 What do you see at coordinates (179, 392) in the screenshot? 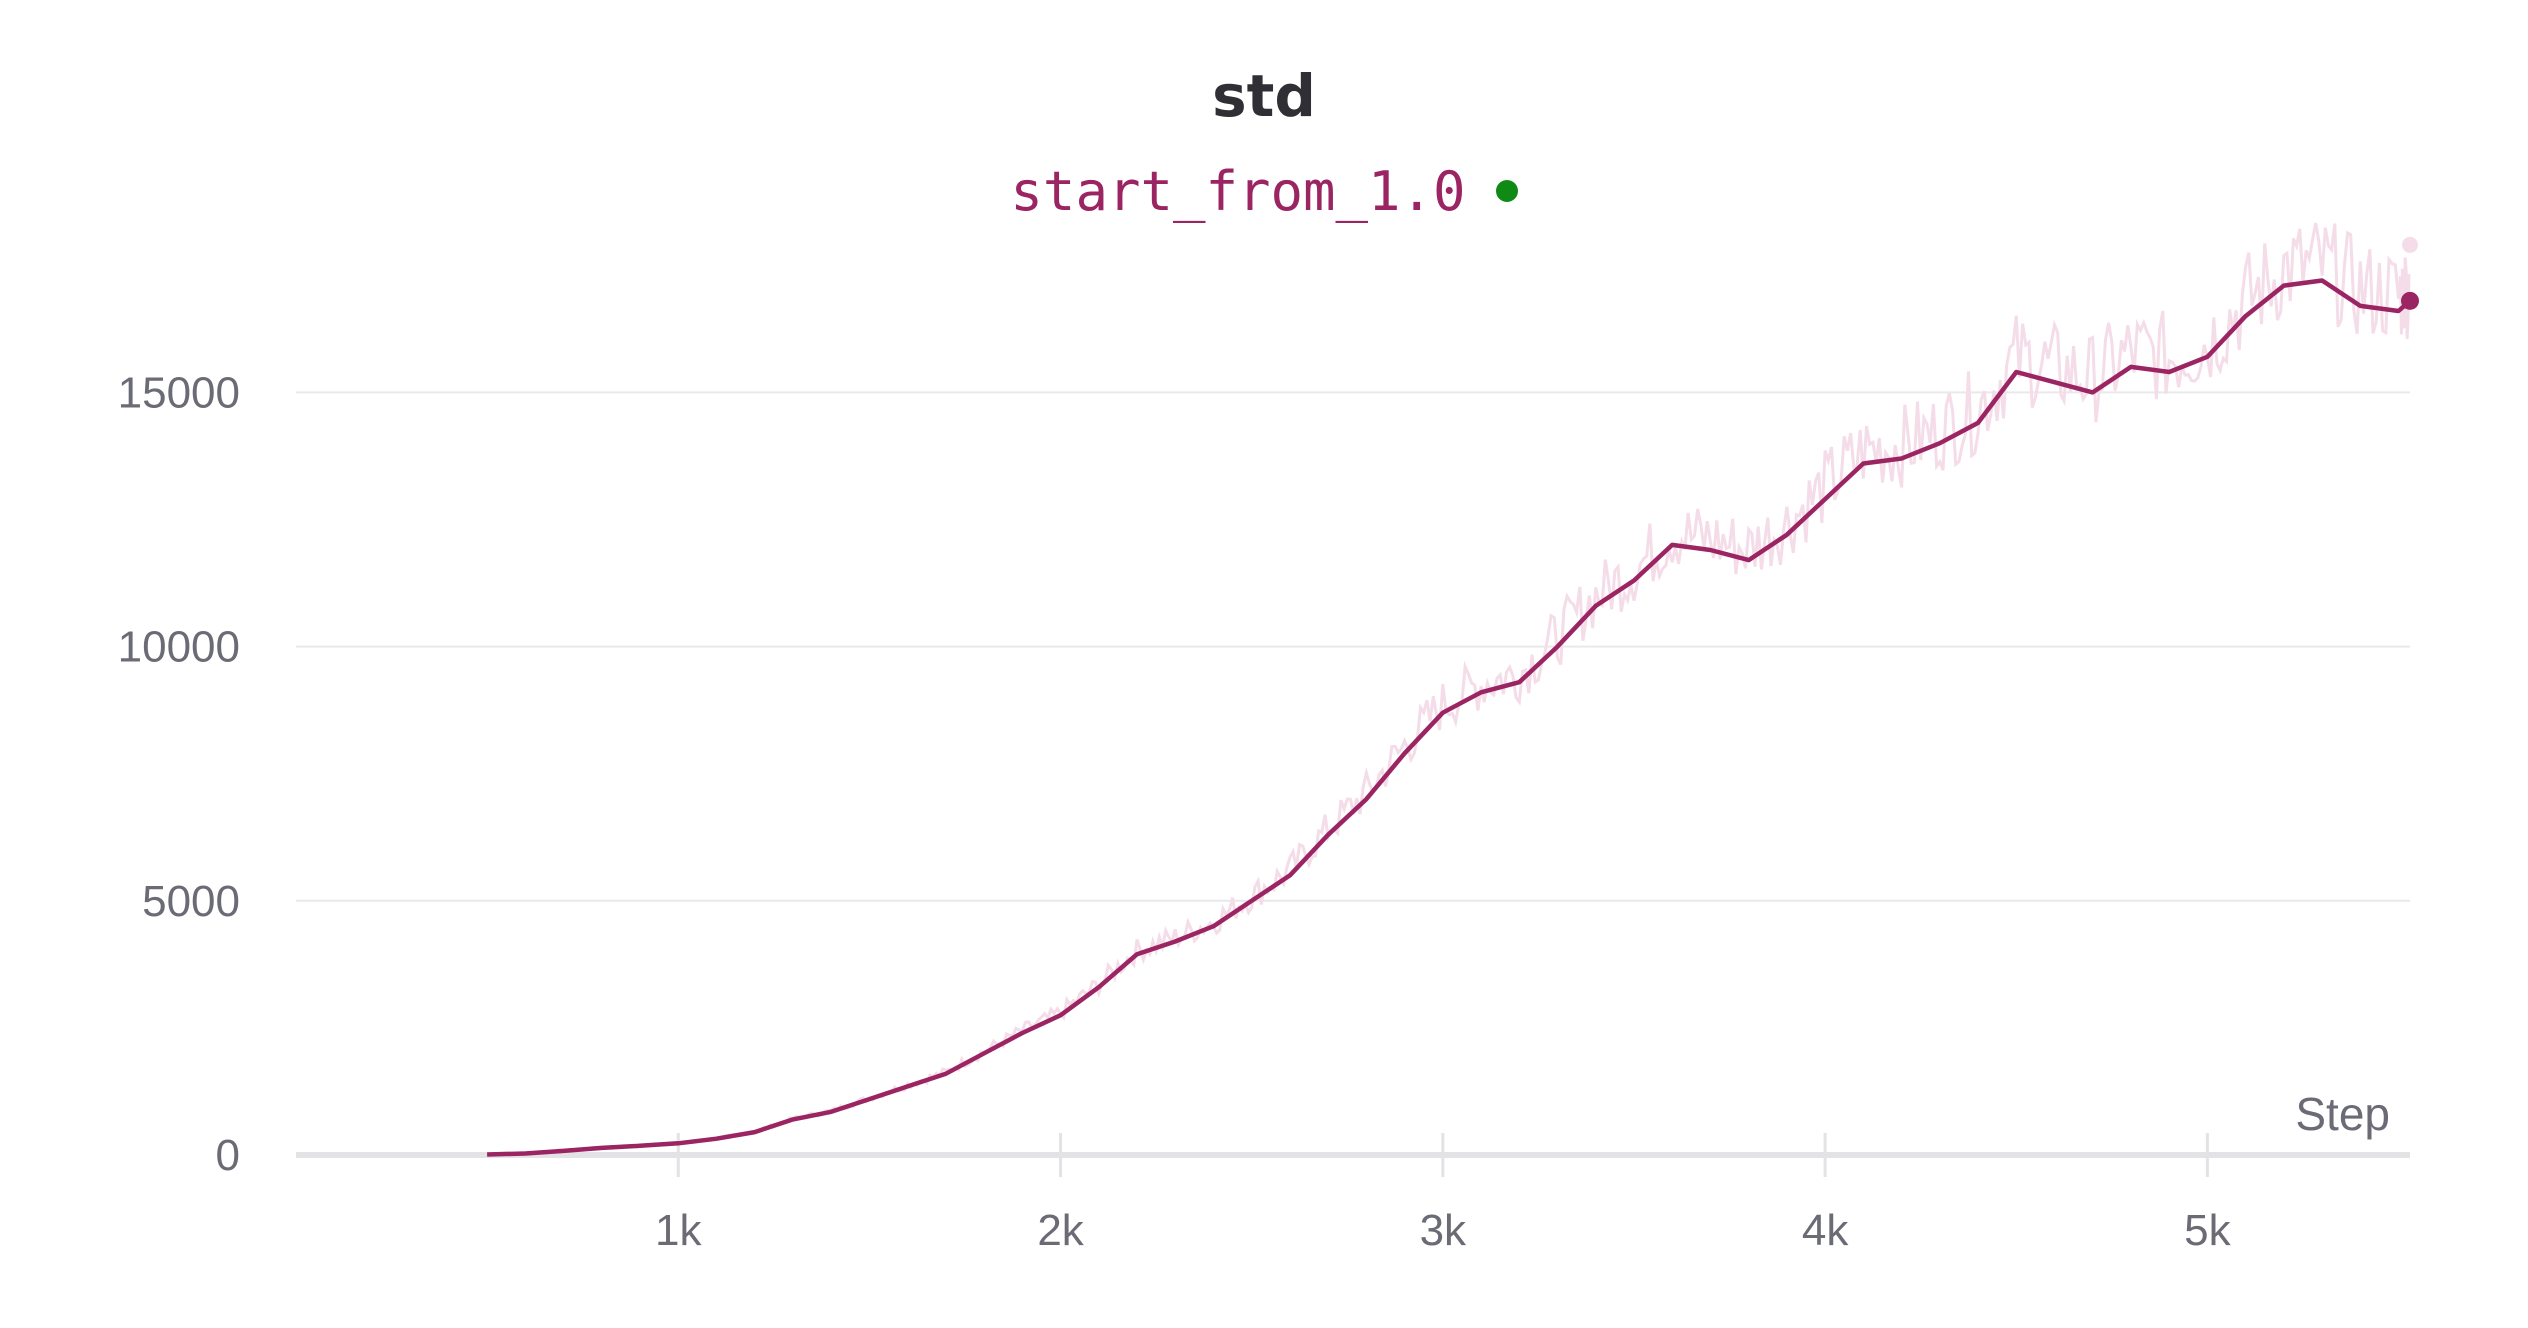
I see `y-tick-label: 15000` at bounding box center [179, 392].